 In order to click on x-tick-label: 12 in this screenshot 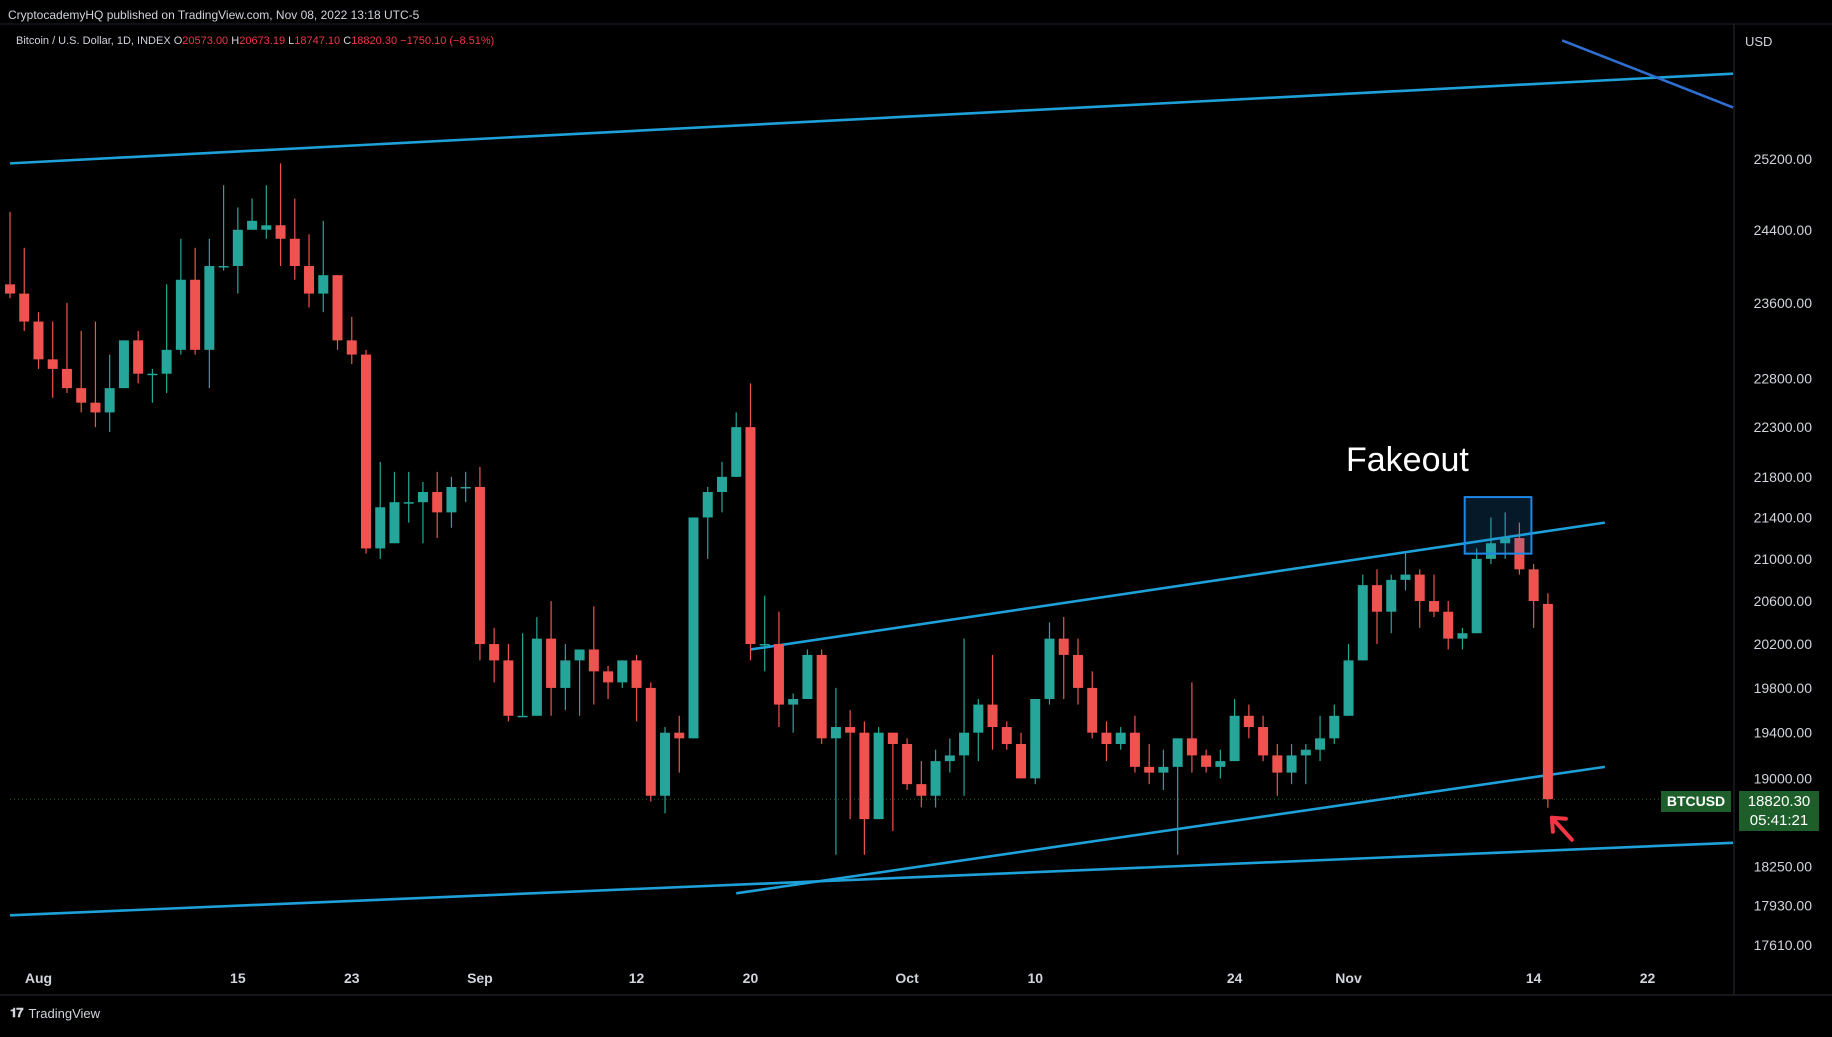, I will do `click(637, 978)`.